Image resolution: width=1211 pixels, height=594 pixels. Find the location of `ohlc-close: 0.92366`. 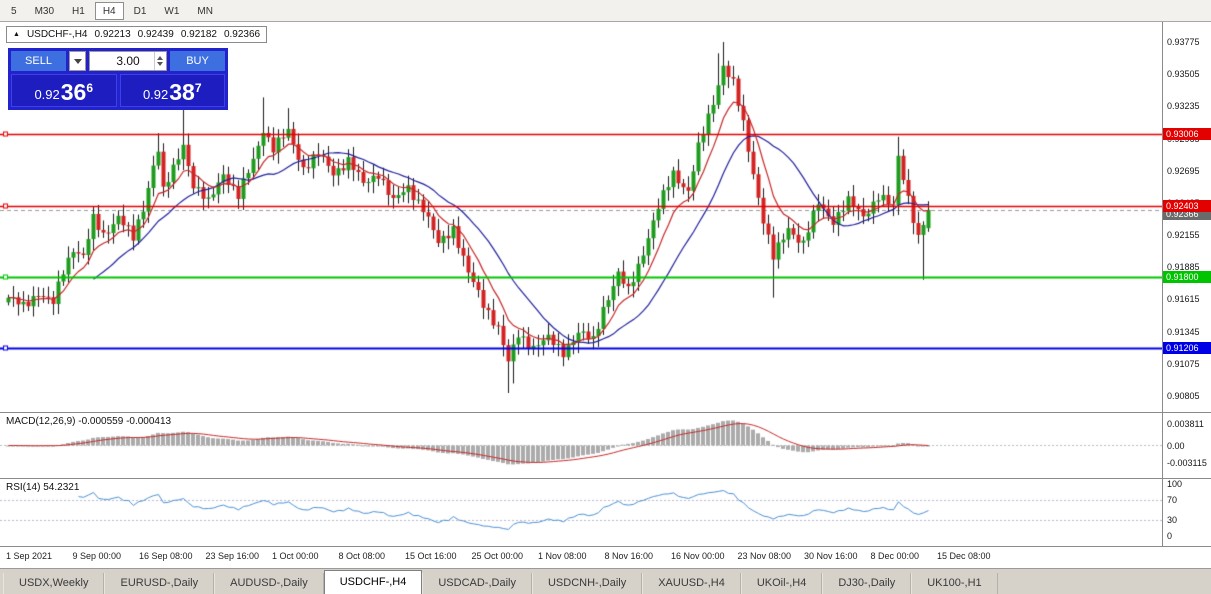

ohlc-close: 0.92366 is located at coordinates (242, 34).